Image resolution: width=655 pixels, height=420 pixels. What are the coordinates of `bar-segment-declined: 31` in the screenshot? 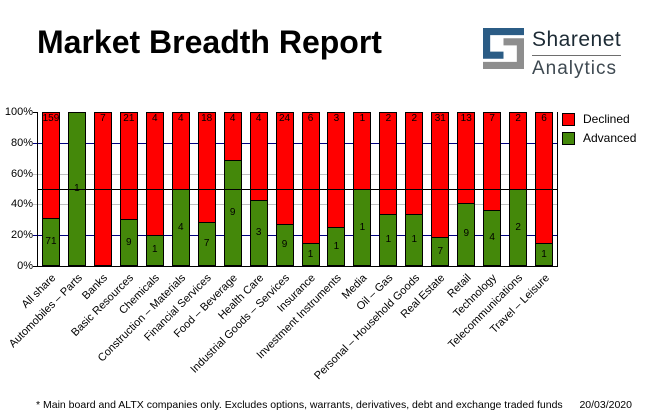 It's located at (440, 175).